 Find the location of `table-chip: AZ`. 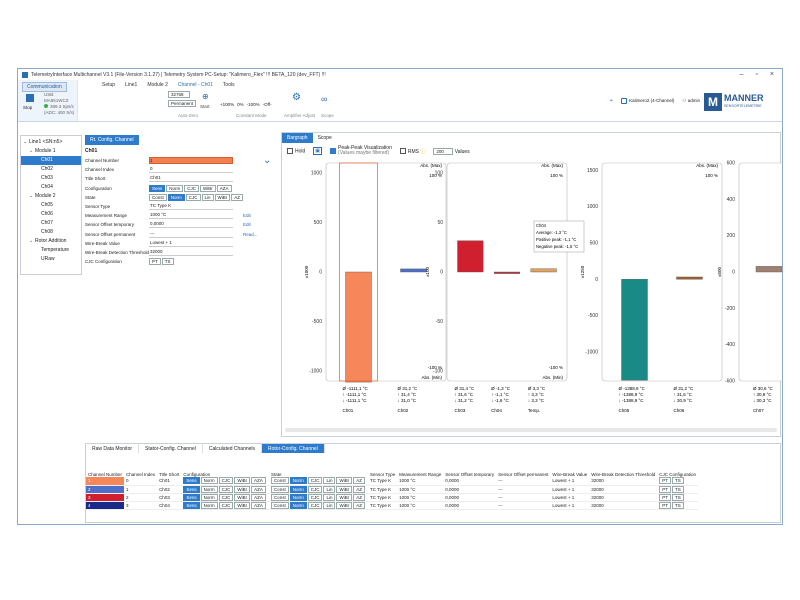

table-chip: AZ is located at coordinates (359, 497).